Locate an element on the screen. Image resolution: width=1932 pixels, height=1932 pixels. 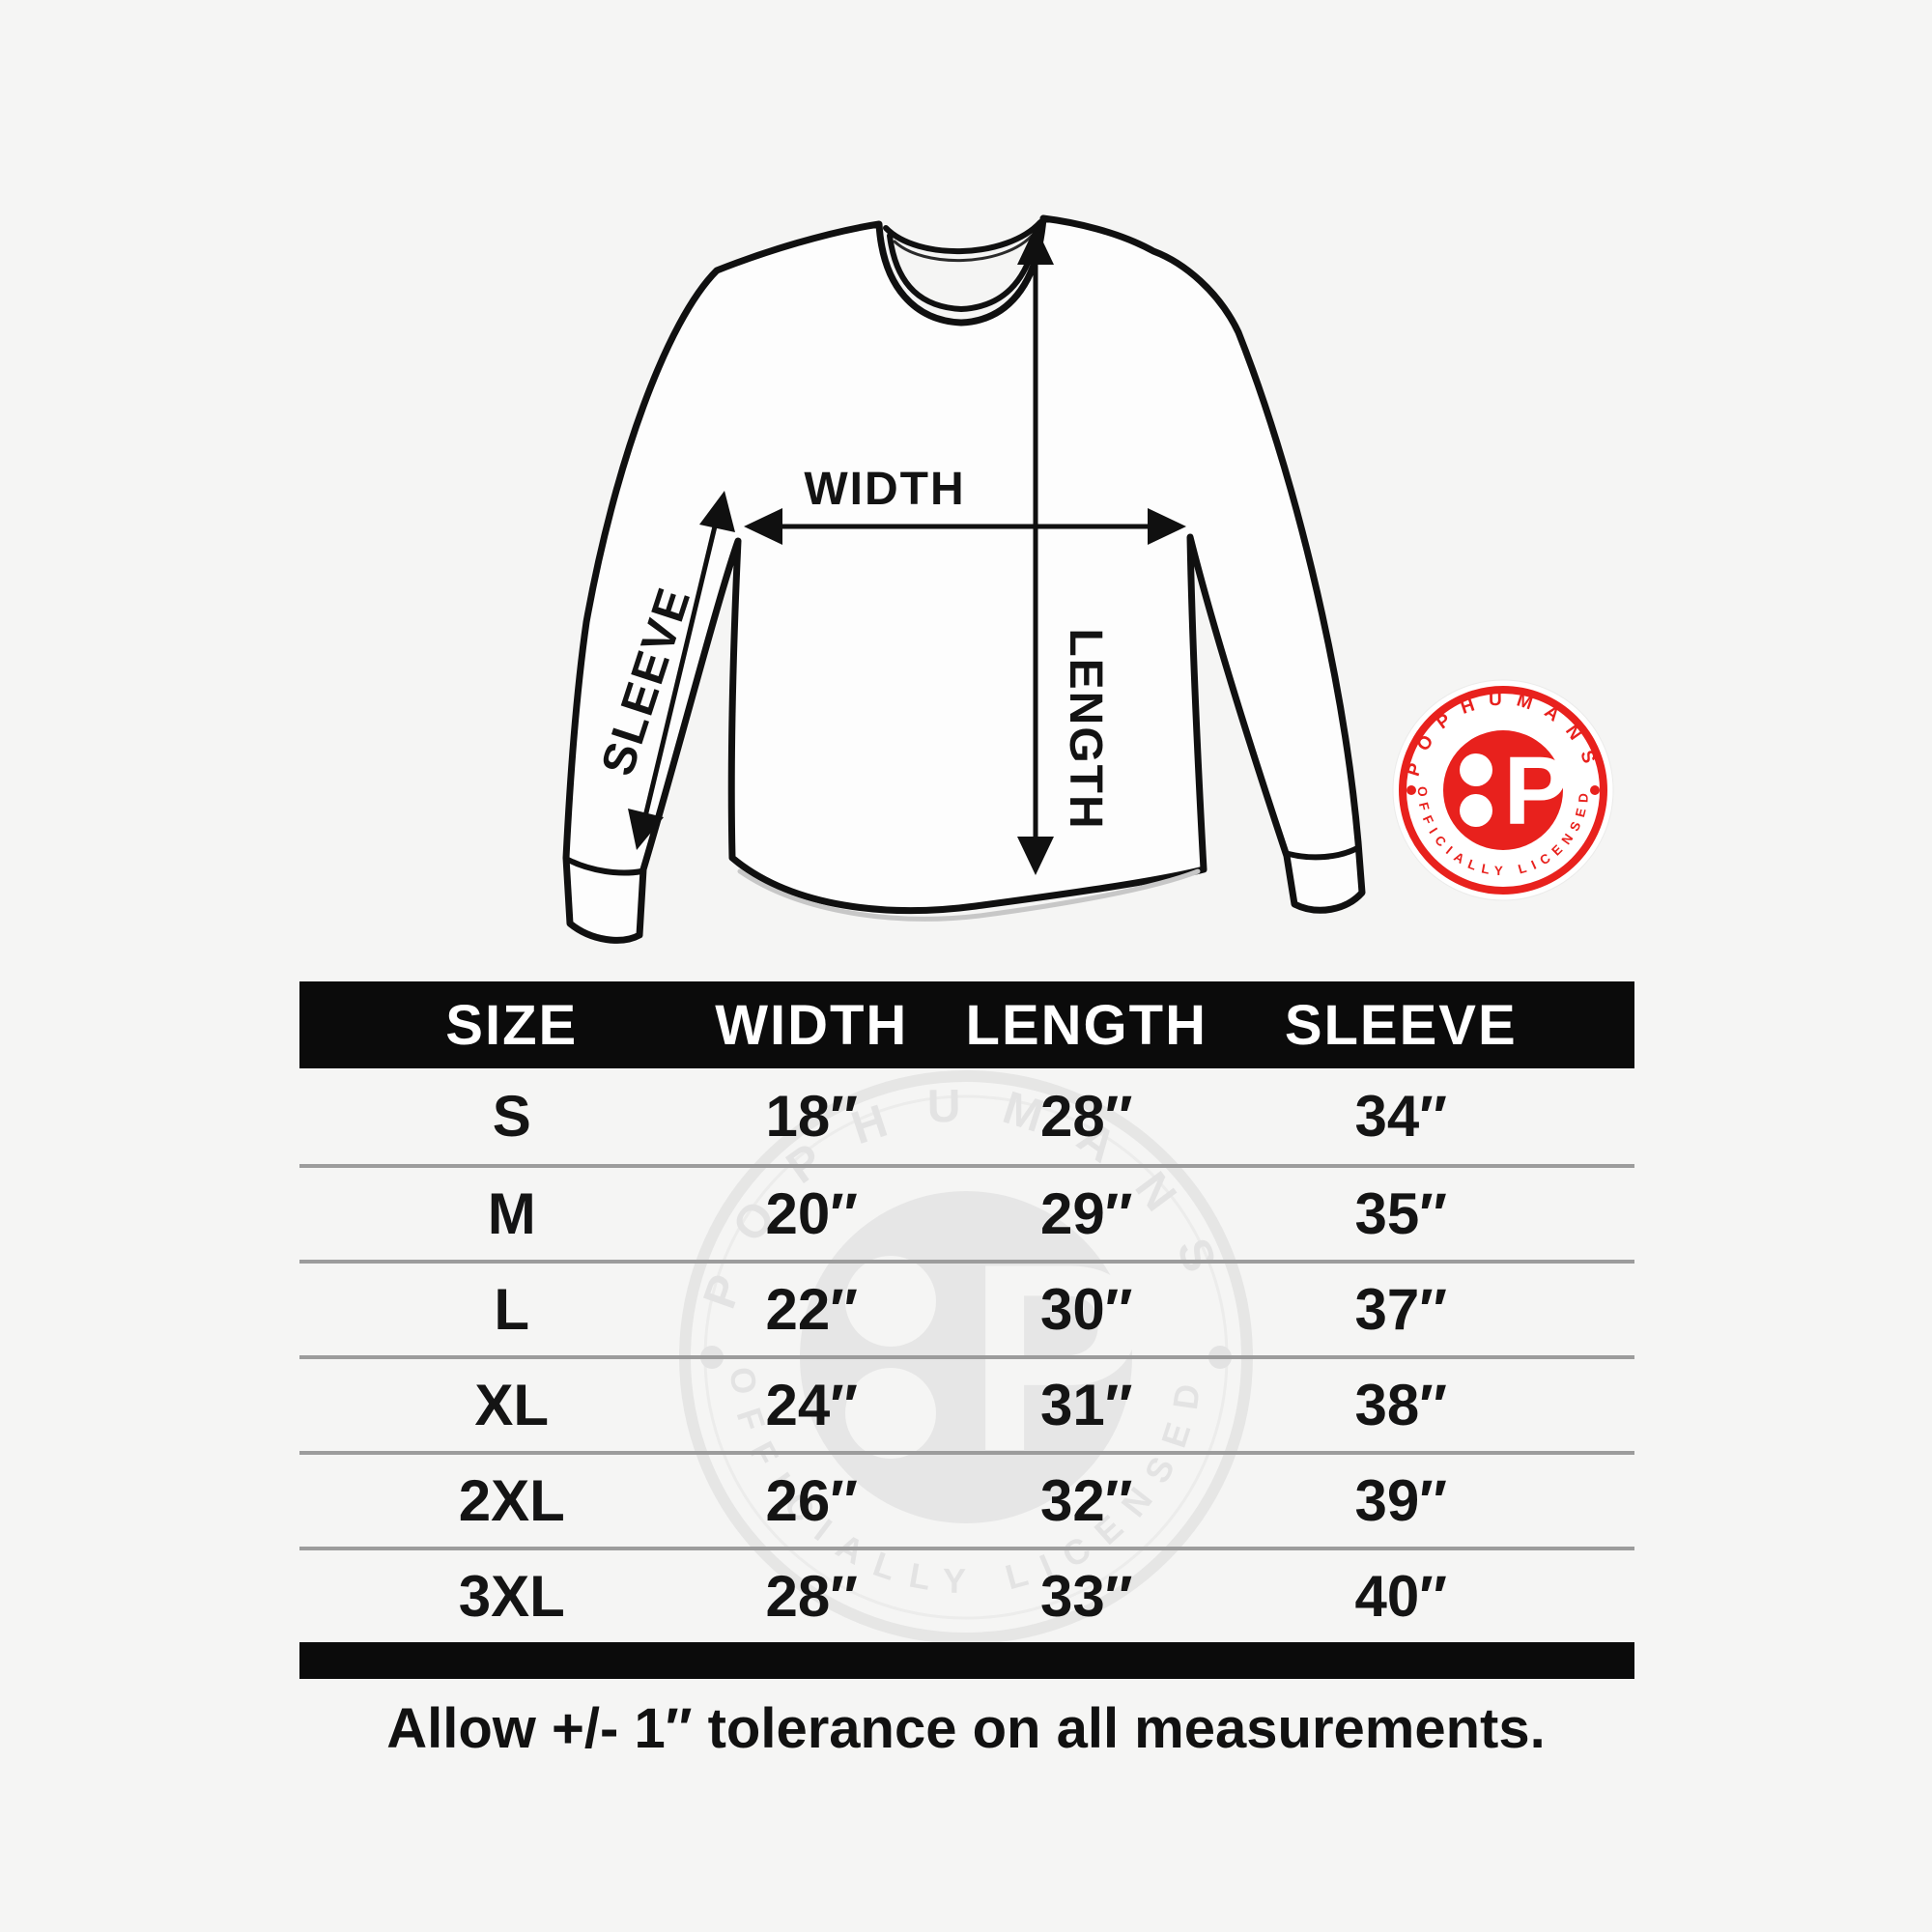
table-row-xl: XL 24″ 31″ 38″ is located at coordinates (966, 1403).